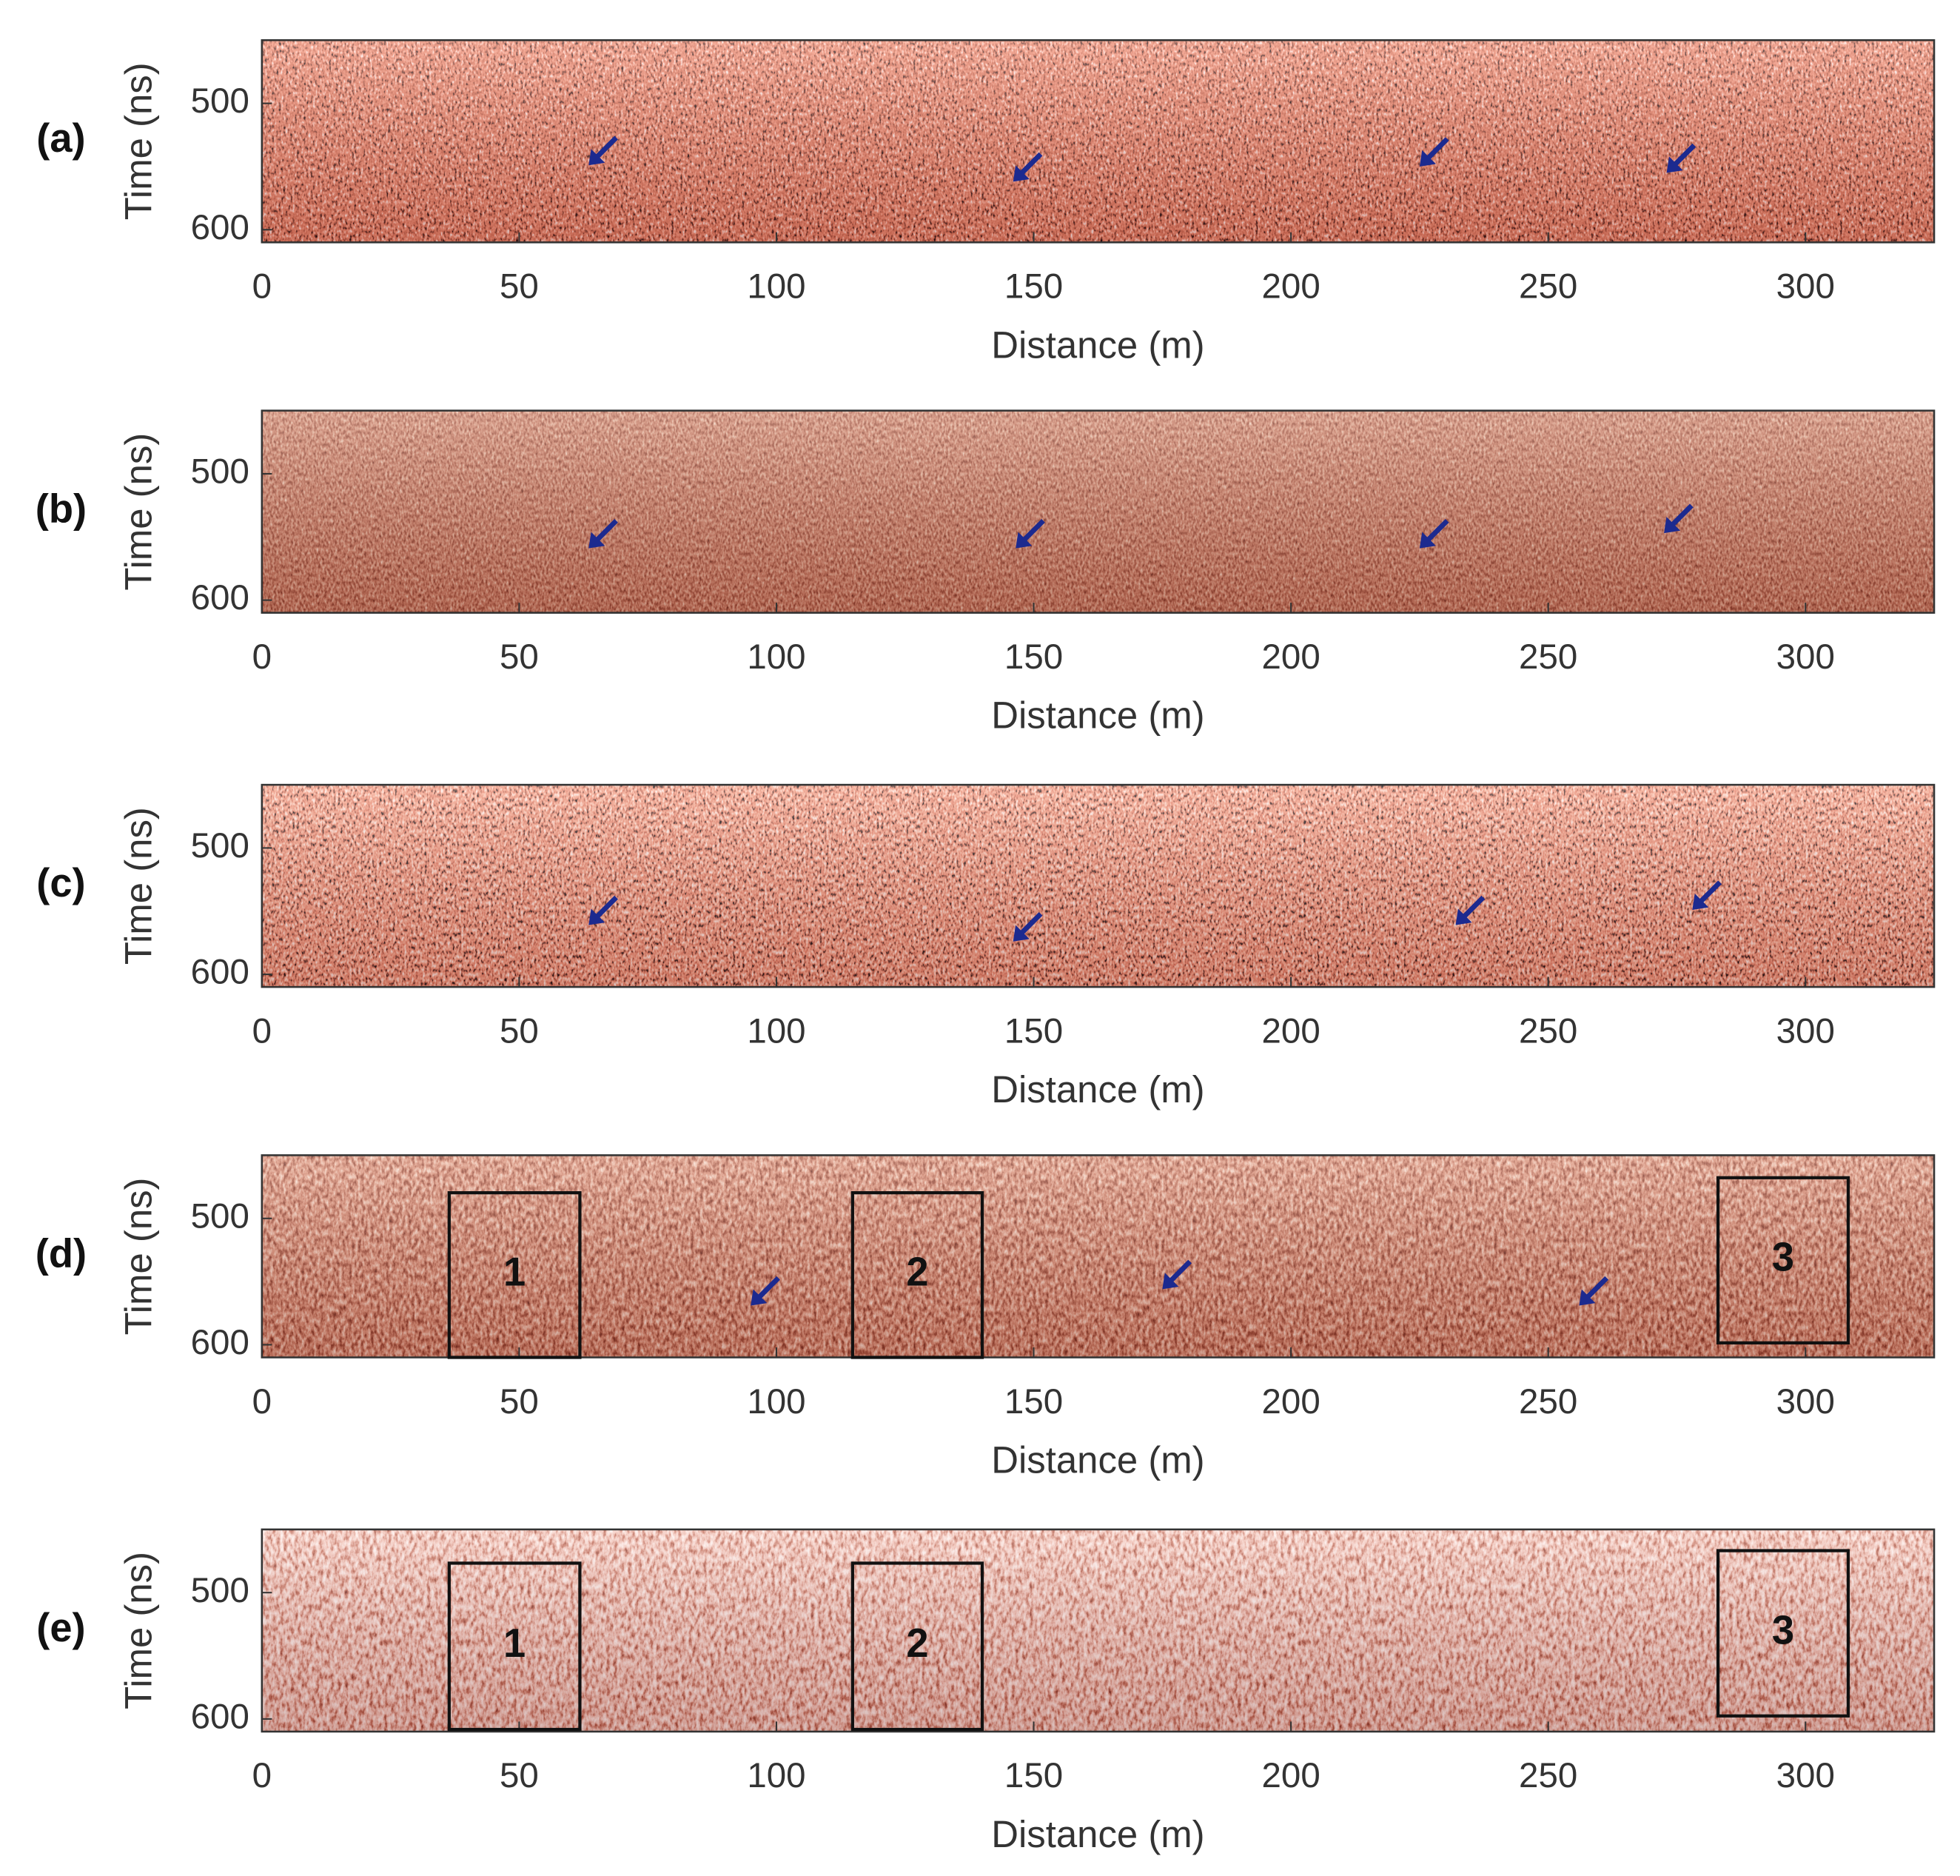  What do you see at coordinates (1783, 1630) in the screenshot?
I see `region-label: 3` at bounding box center [1783, 1630].